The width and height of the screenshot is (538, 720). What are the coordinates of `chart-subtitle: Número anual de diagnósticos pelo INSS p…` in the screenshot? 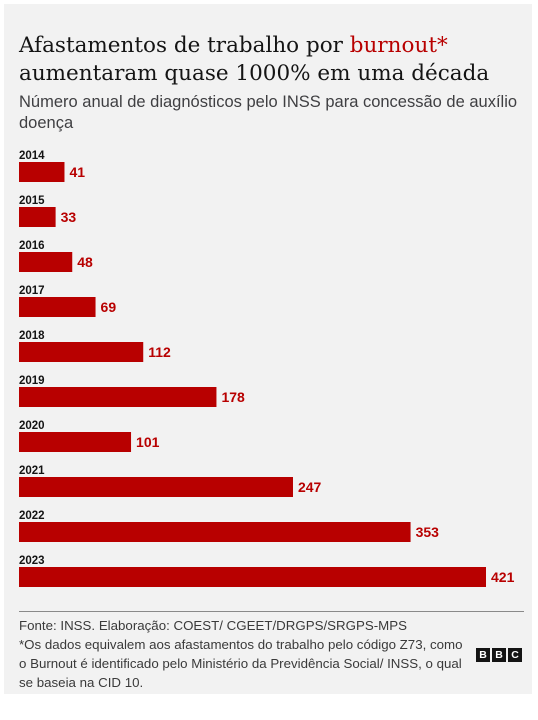 It's located at (268, 112).